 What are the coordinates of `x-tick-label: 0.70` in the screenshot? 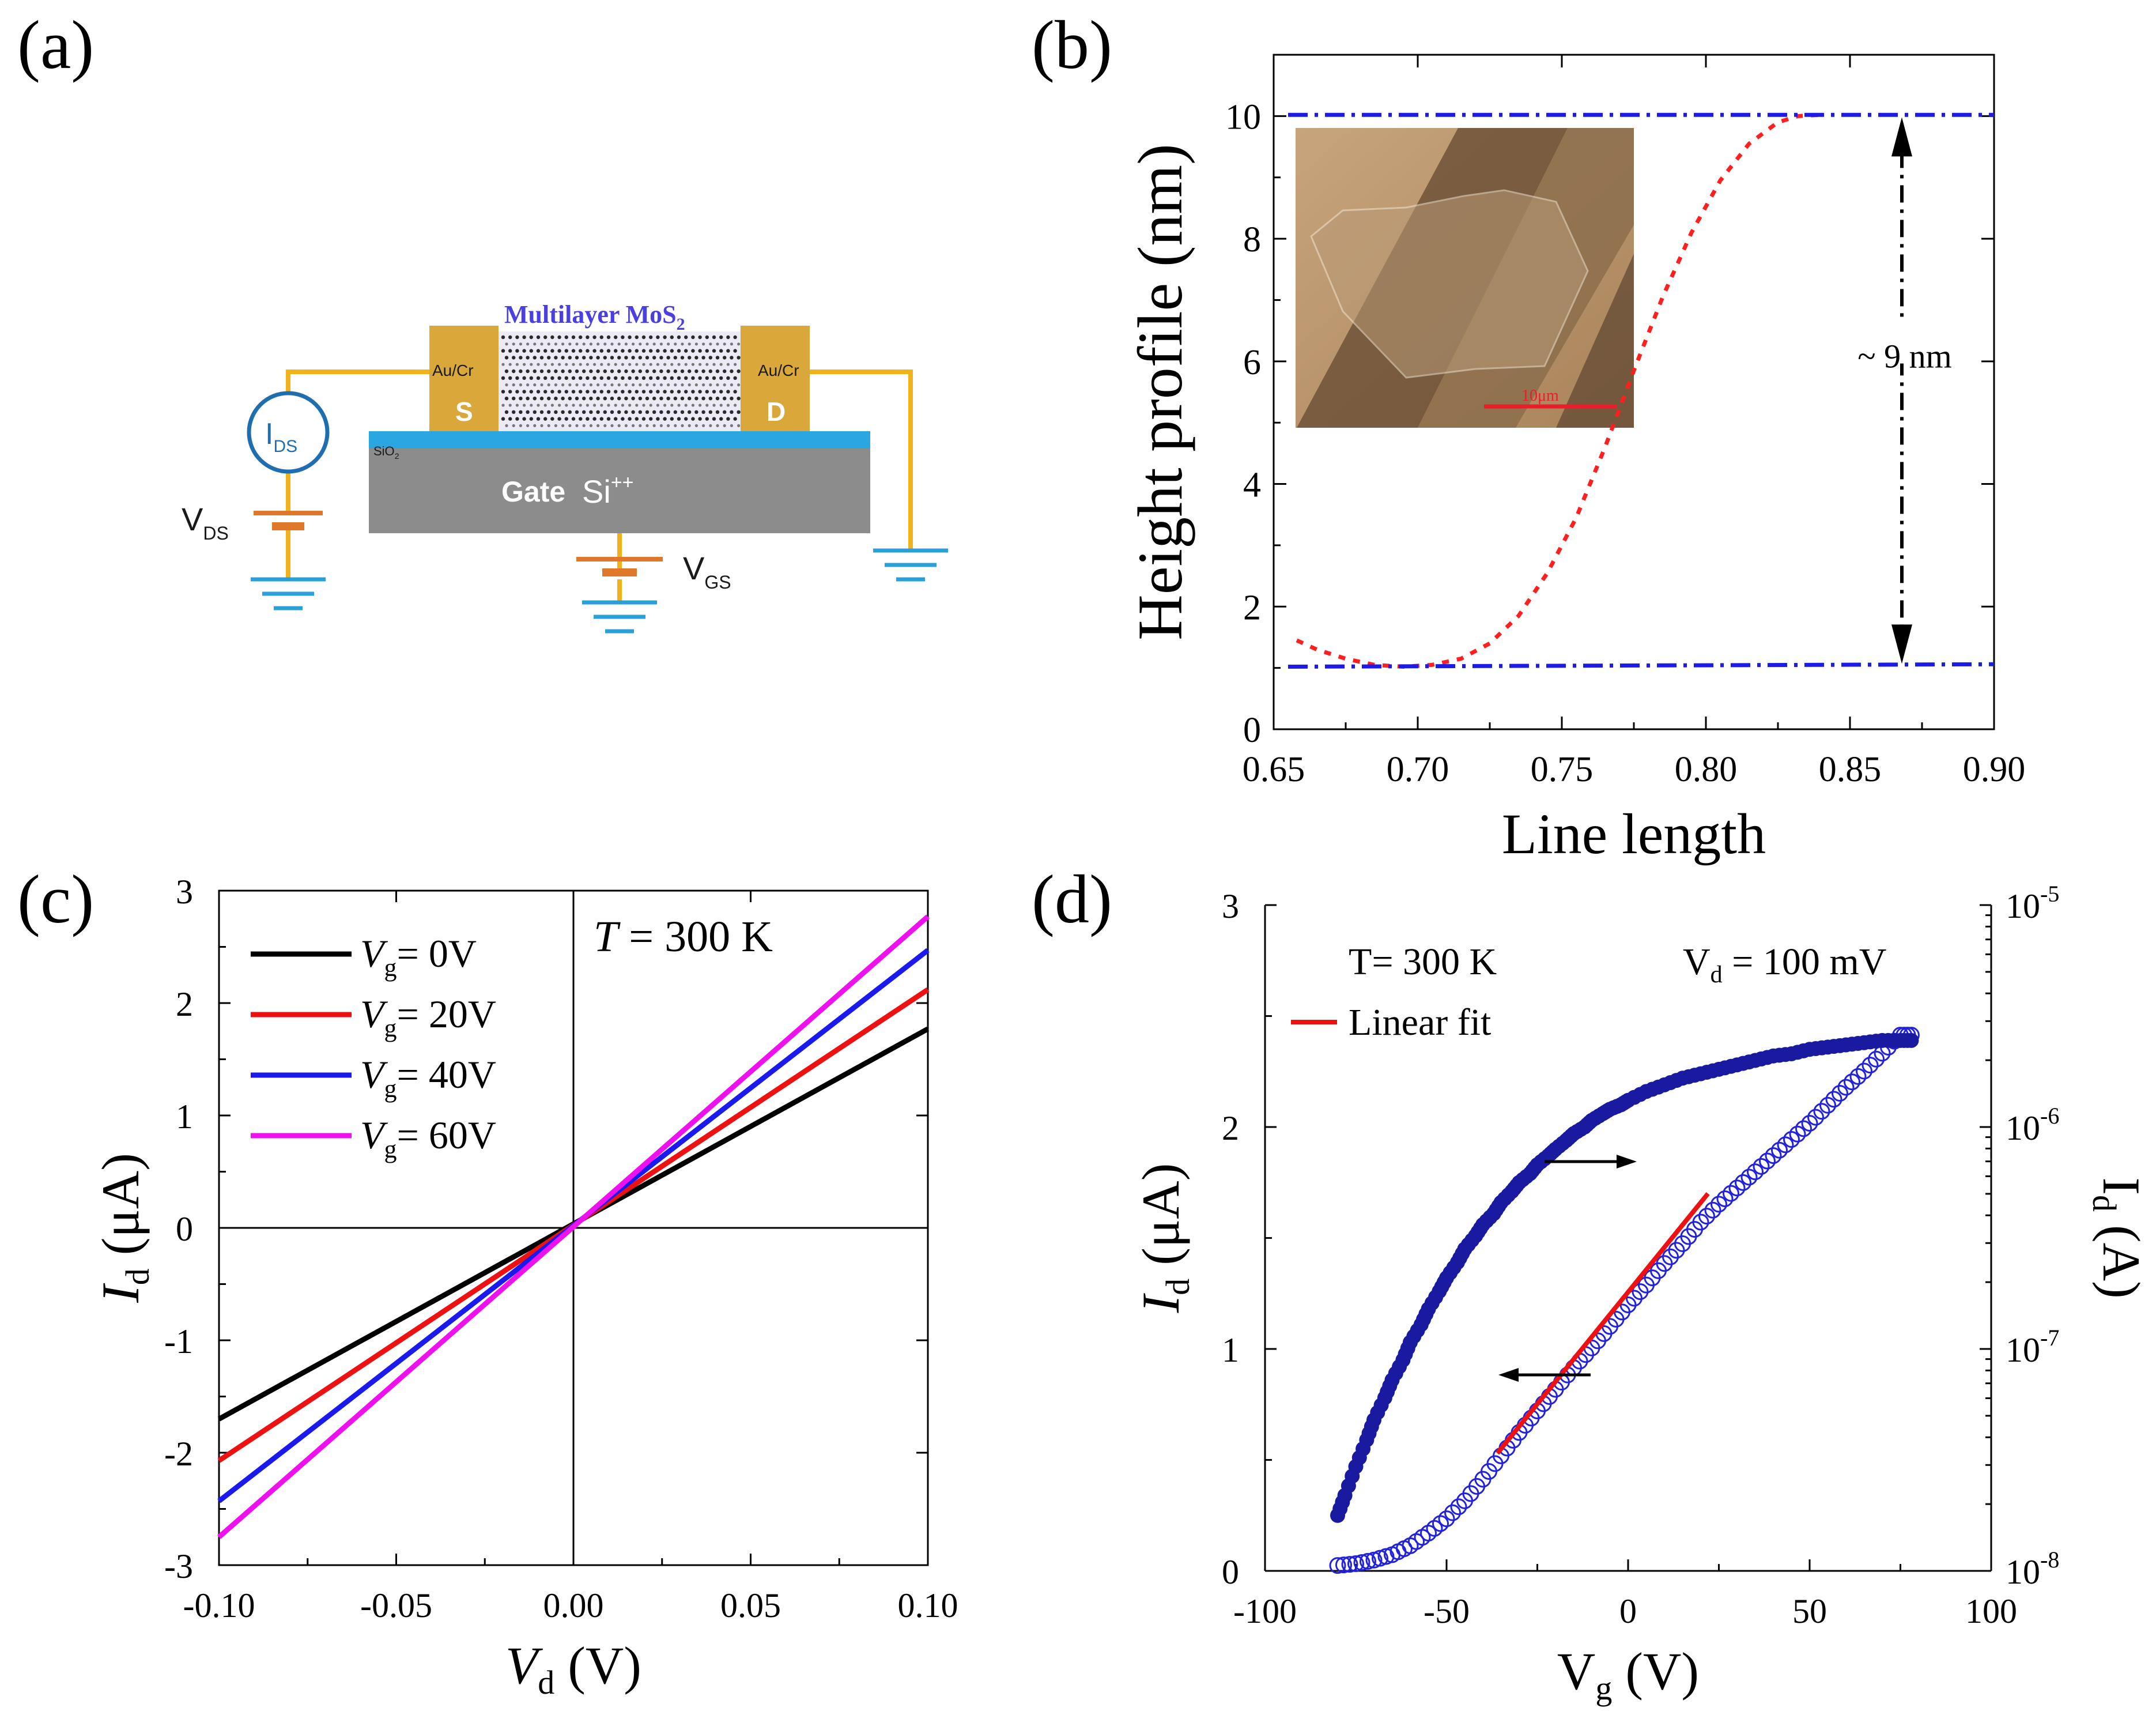 It's located at (1418, 769).